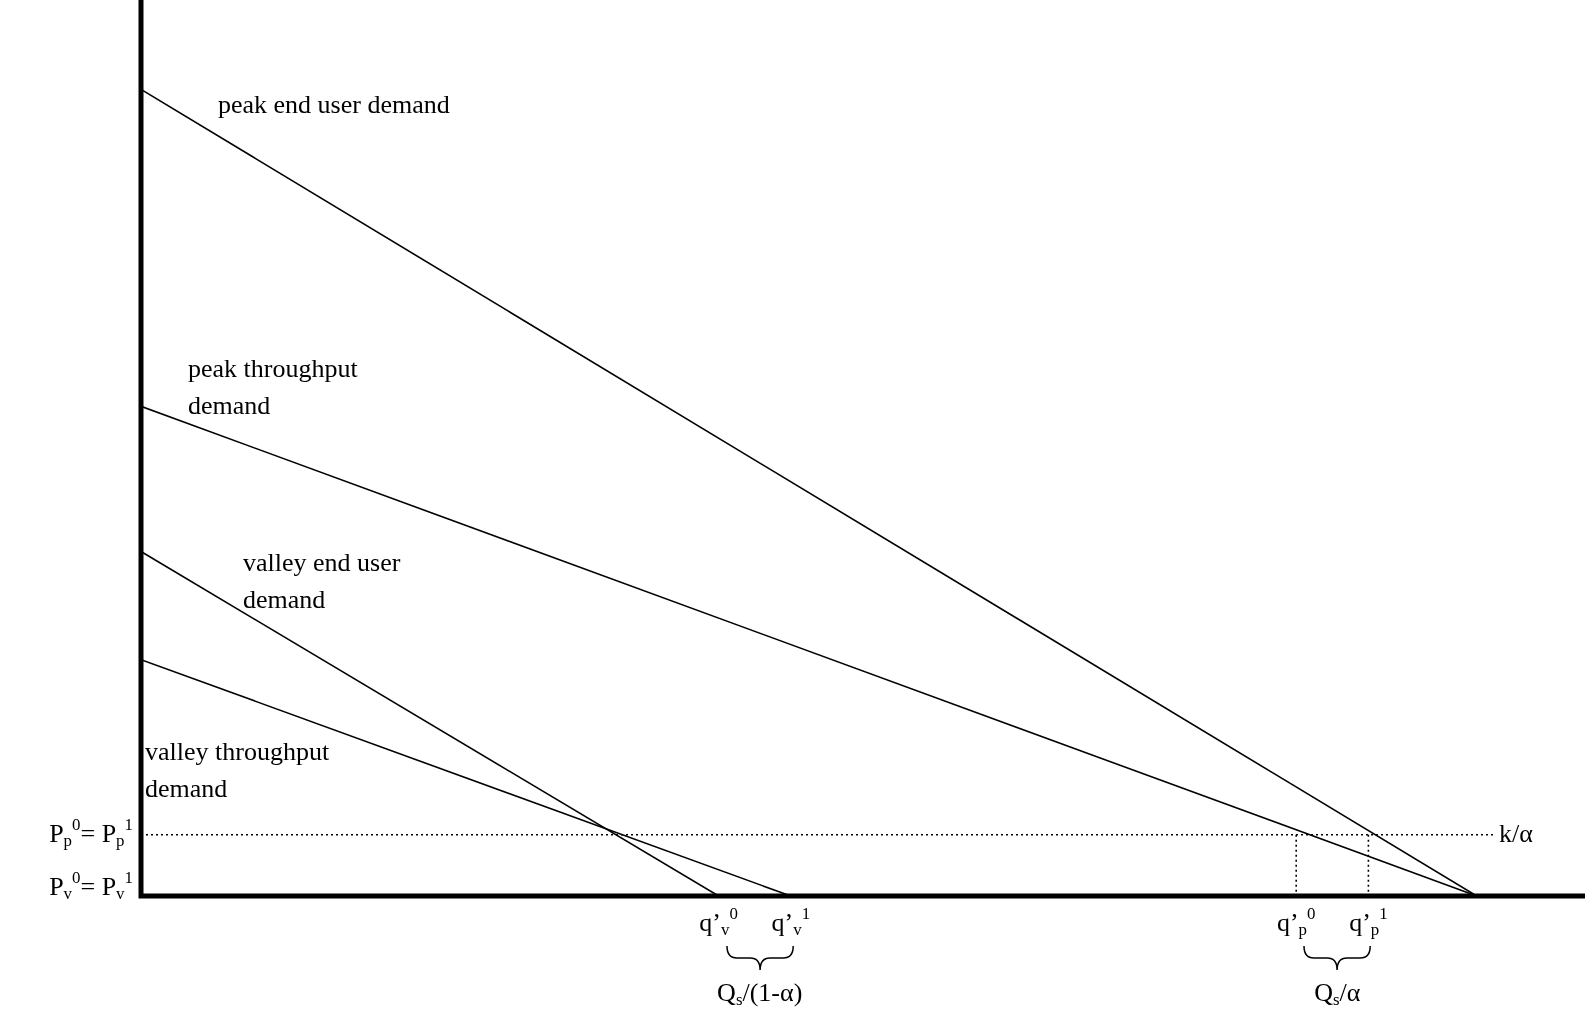  I want to click on ref-line-label: k/α, so click(1516, 833).